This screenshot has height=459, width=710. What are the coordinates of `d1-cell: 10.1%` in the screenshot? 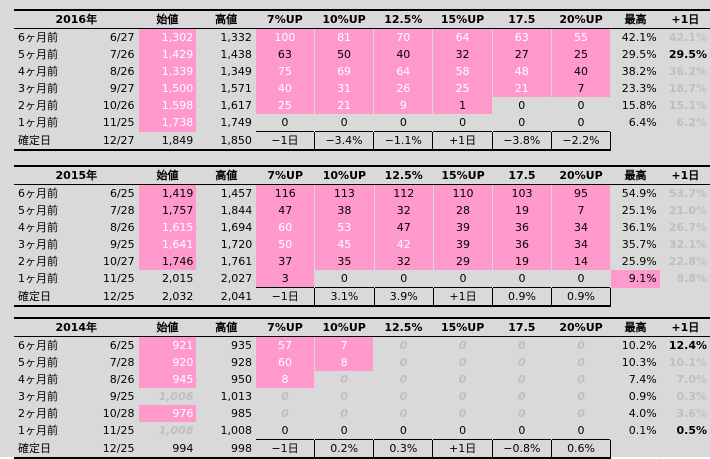 It's located at (685, 362).